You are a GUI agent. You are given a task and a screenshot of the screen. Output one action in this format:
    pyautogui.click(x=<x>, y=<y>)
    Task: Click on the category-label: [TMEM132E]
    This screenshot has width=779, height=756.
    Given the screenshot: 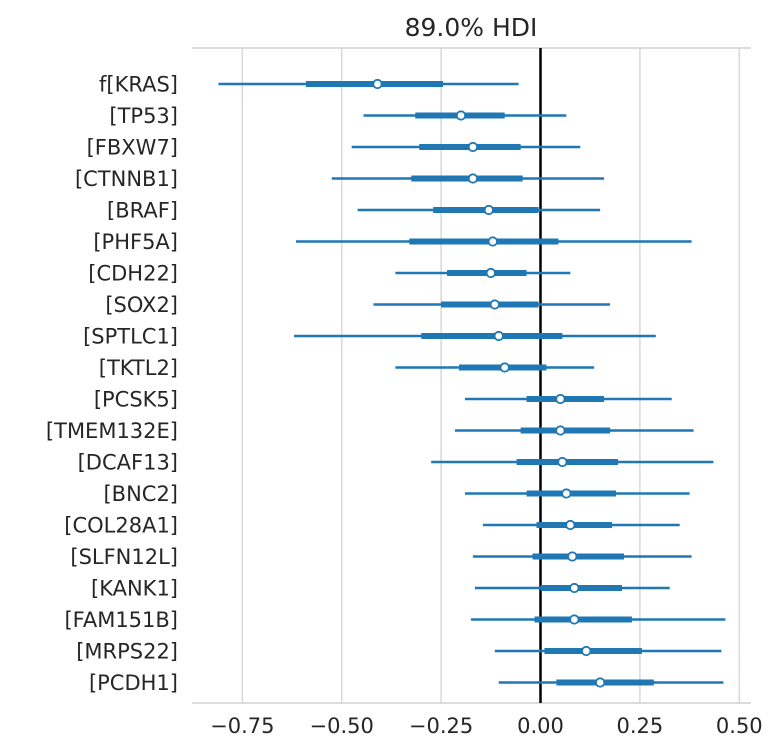 What is the action you would take?
    pyautogui.click(x=112, y=431)
    